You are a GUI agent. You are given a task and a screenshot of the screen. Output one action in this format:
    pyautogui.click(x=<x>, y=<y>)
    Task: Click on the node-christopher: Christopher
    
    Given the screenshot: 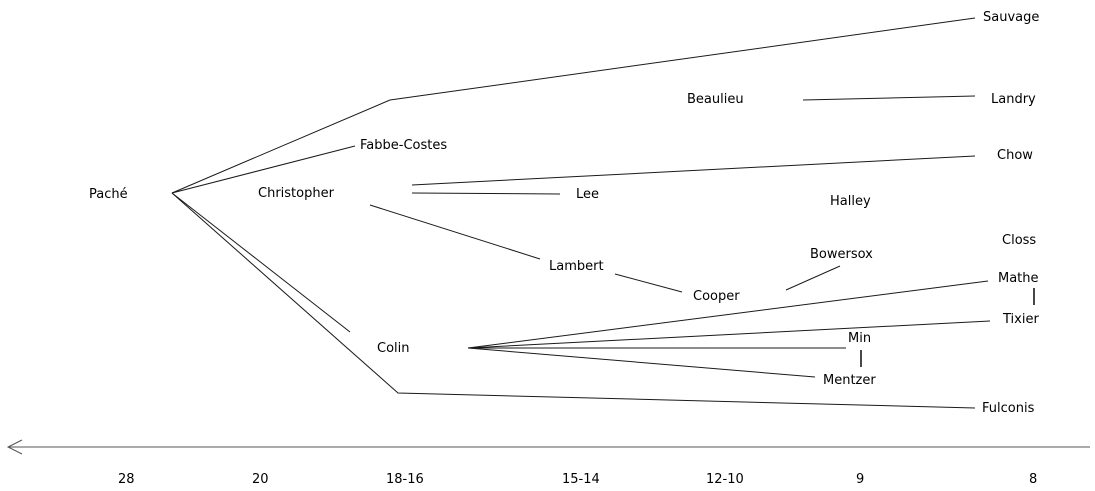 What is the action you would take?
    pyautogui.click(x=296, y=193)
    